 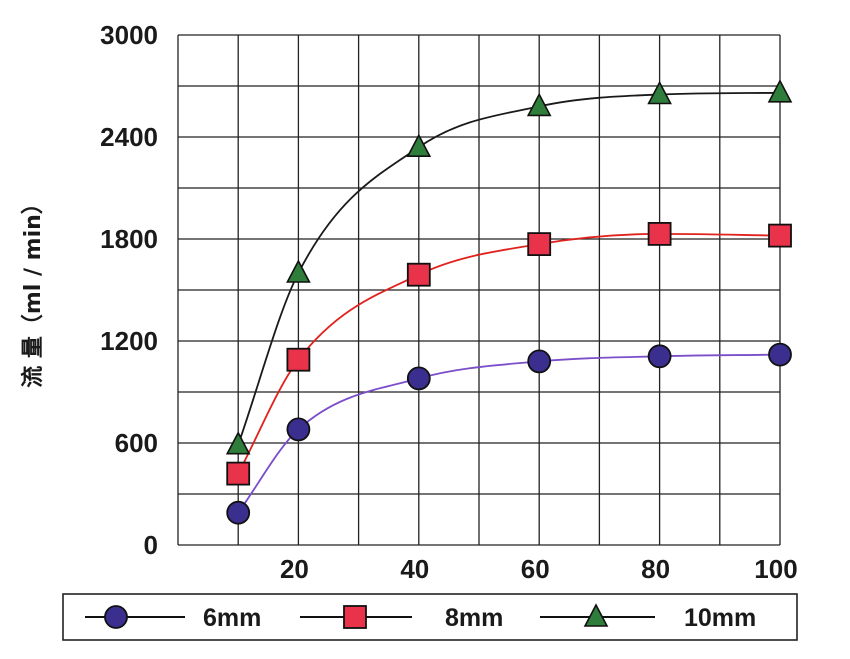 What do you see at coordinates (414, 569) in the screenshot?
I see `x-tick-label: 40` at bounding box center [414, 569].